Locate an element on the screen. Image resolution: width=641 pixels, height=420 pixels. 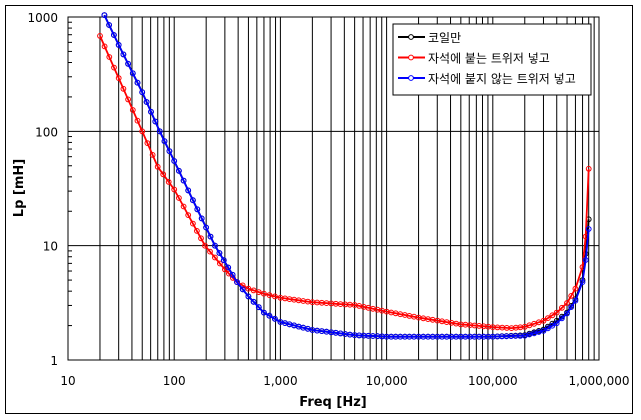
y-tick-label: 100 is located at coordinates (46, 132).